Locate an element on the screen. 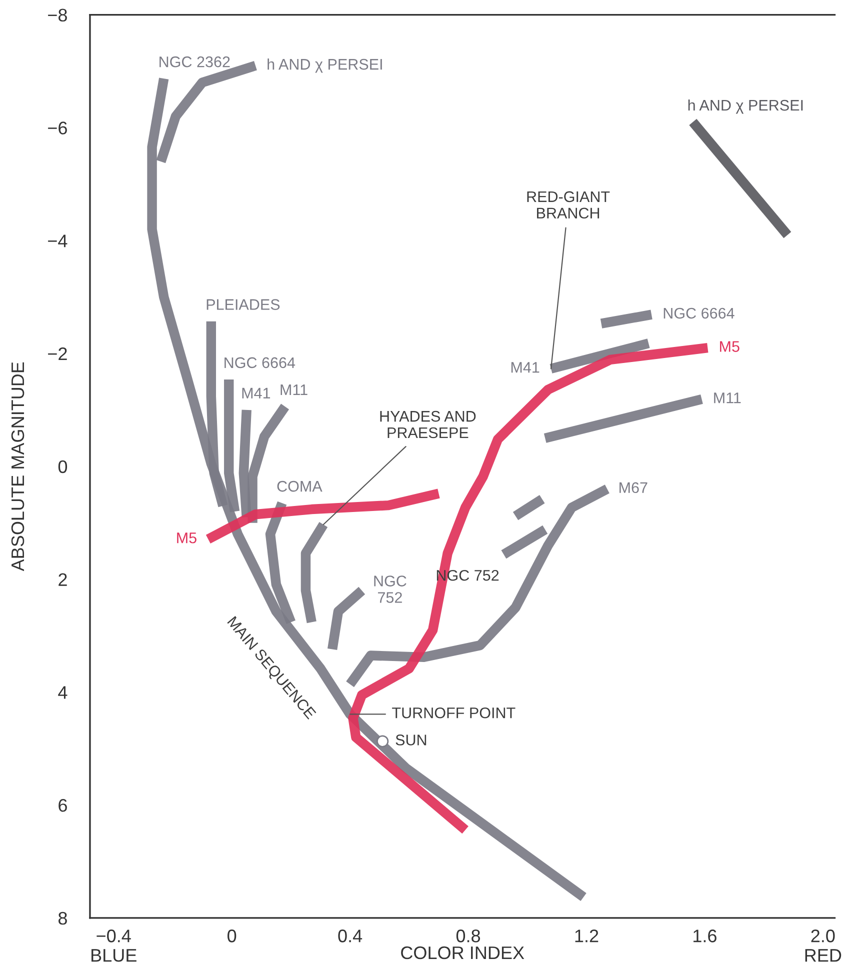  y-axis-title: ABSOLUTE MAGNITUDE is located at coordinates (17, 467).